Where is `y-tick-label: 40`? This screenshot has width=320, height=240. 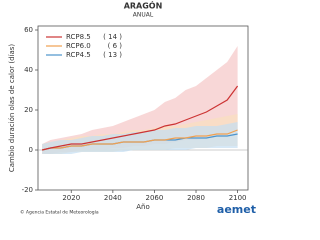
y-tick-label: 40 is located at coordinates (28, 70).